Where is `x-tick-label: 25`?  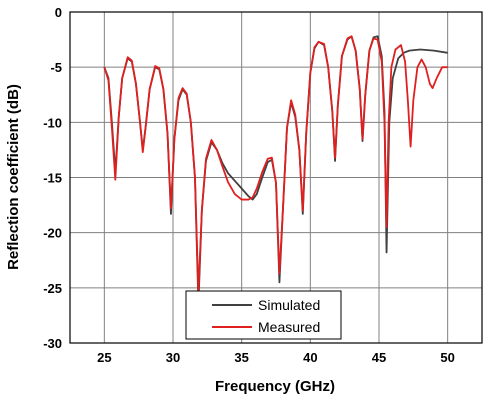 x-tick-label: 25 is located at coordinates (104, 357).